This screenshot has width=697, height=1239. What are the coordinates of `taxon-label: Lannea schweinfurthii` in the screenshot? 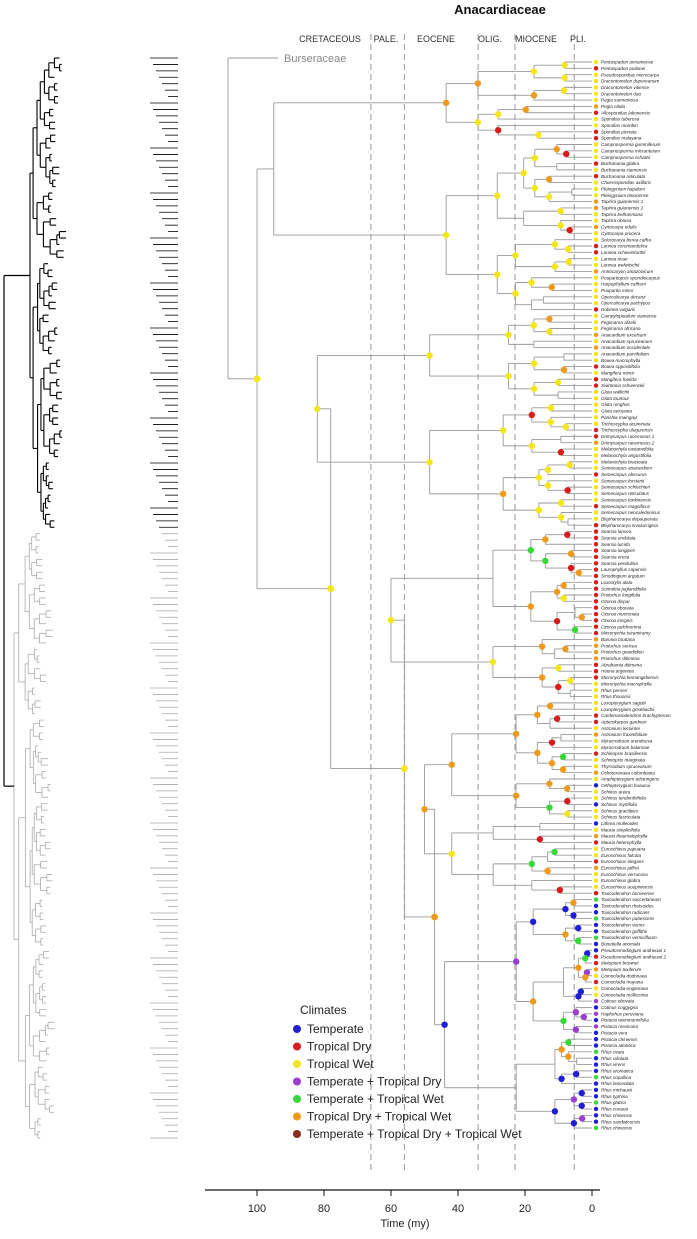 It's located at (623, 252).